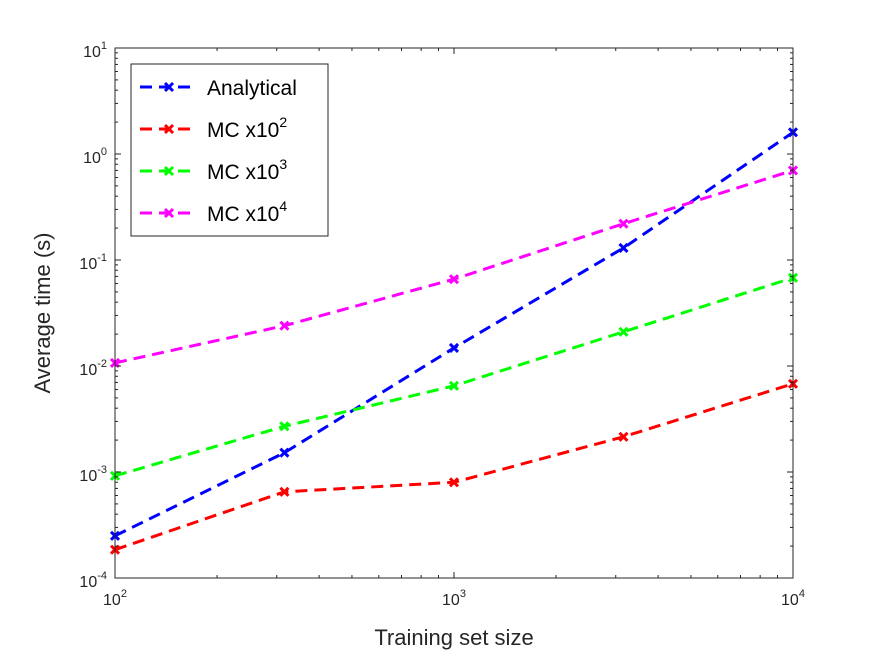 The width and height of the screenshot is (875, 656). What do you see at coordinates (247, 212) in the screenshot?
I see `legend-label: MC x104` at bounding box center [247, 212].